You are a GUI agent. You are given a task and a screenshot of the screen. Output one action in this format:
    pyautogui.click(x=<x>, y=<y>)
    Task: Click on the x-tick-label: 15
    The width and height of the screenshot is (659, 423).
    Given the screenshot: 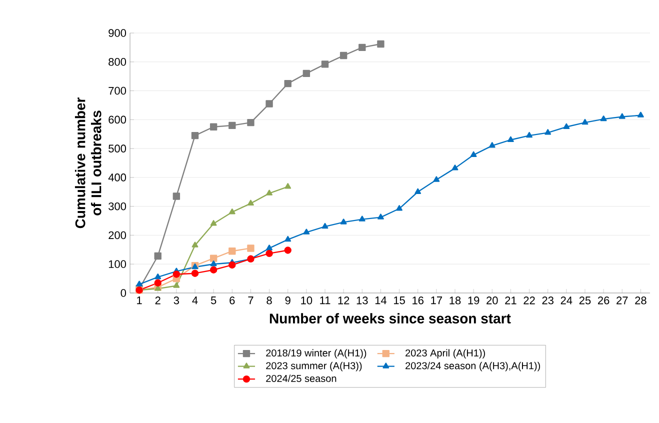 What is the action you would take?
    pyautogui.click(x=399, y=300)
    